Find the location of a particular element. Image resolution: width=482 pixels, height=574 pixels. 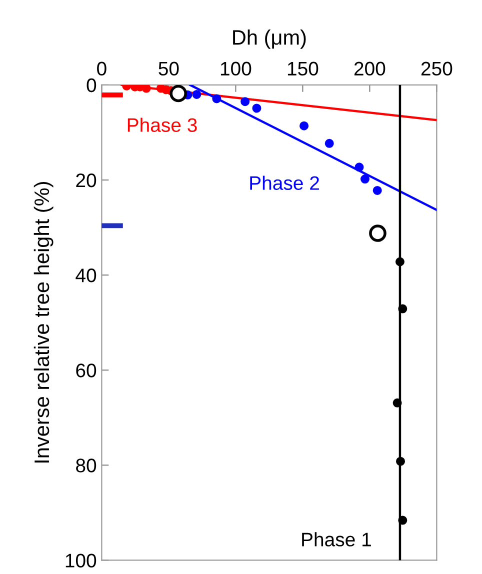

x-tick-label: 200 is located at coordinates (370, 69).